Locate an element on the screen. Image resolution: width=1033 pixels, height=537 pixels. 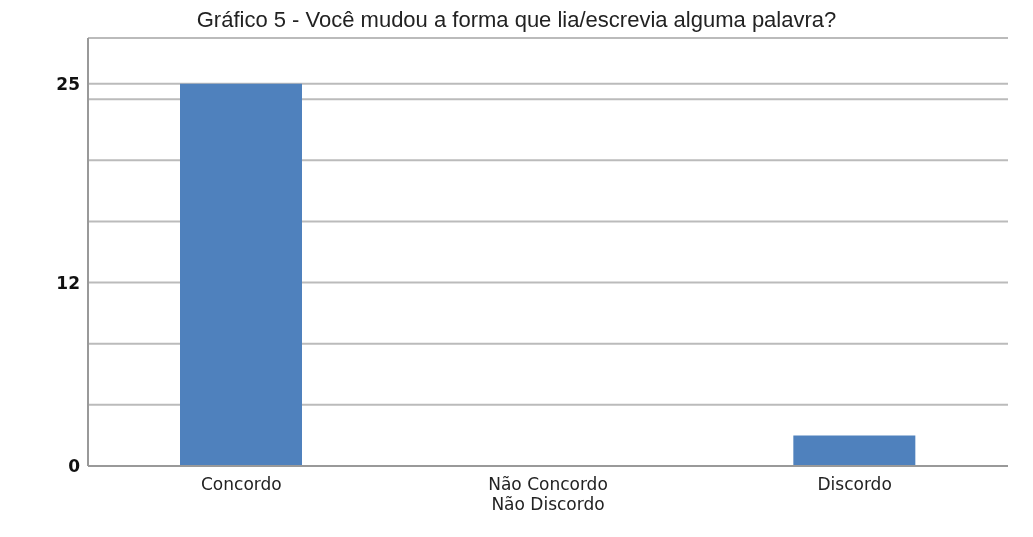
y-tick-label: 0 is located at coordinates (74, 466).